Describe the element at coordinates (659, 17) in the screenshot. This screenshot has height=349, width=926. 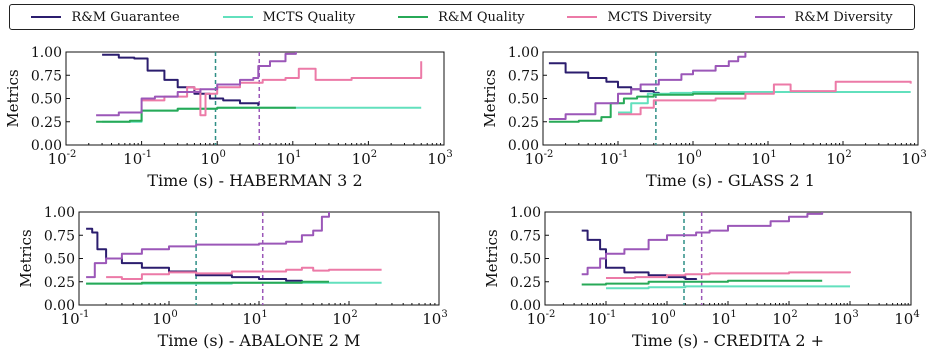
I see `legend-label: MCTS Diversity` at that location.